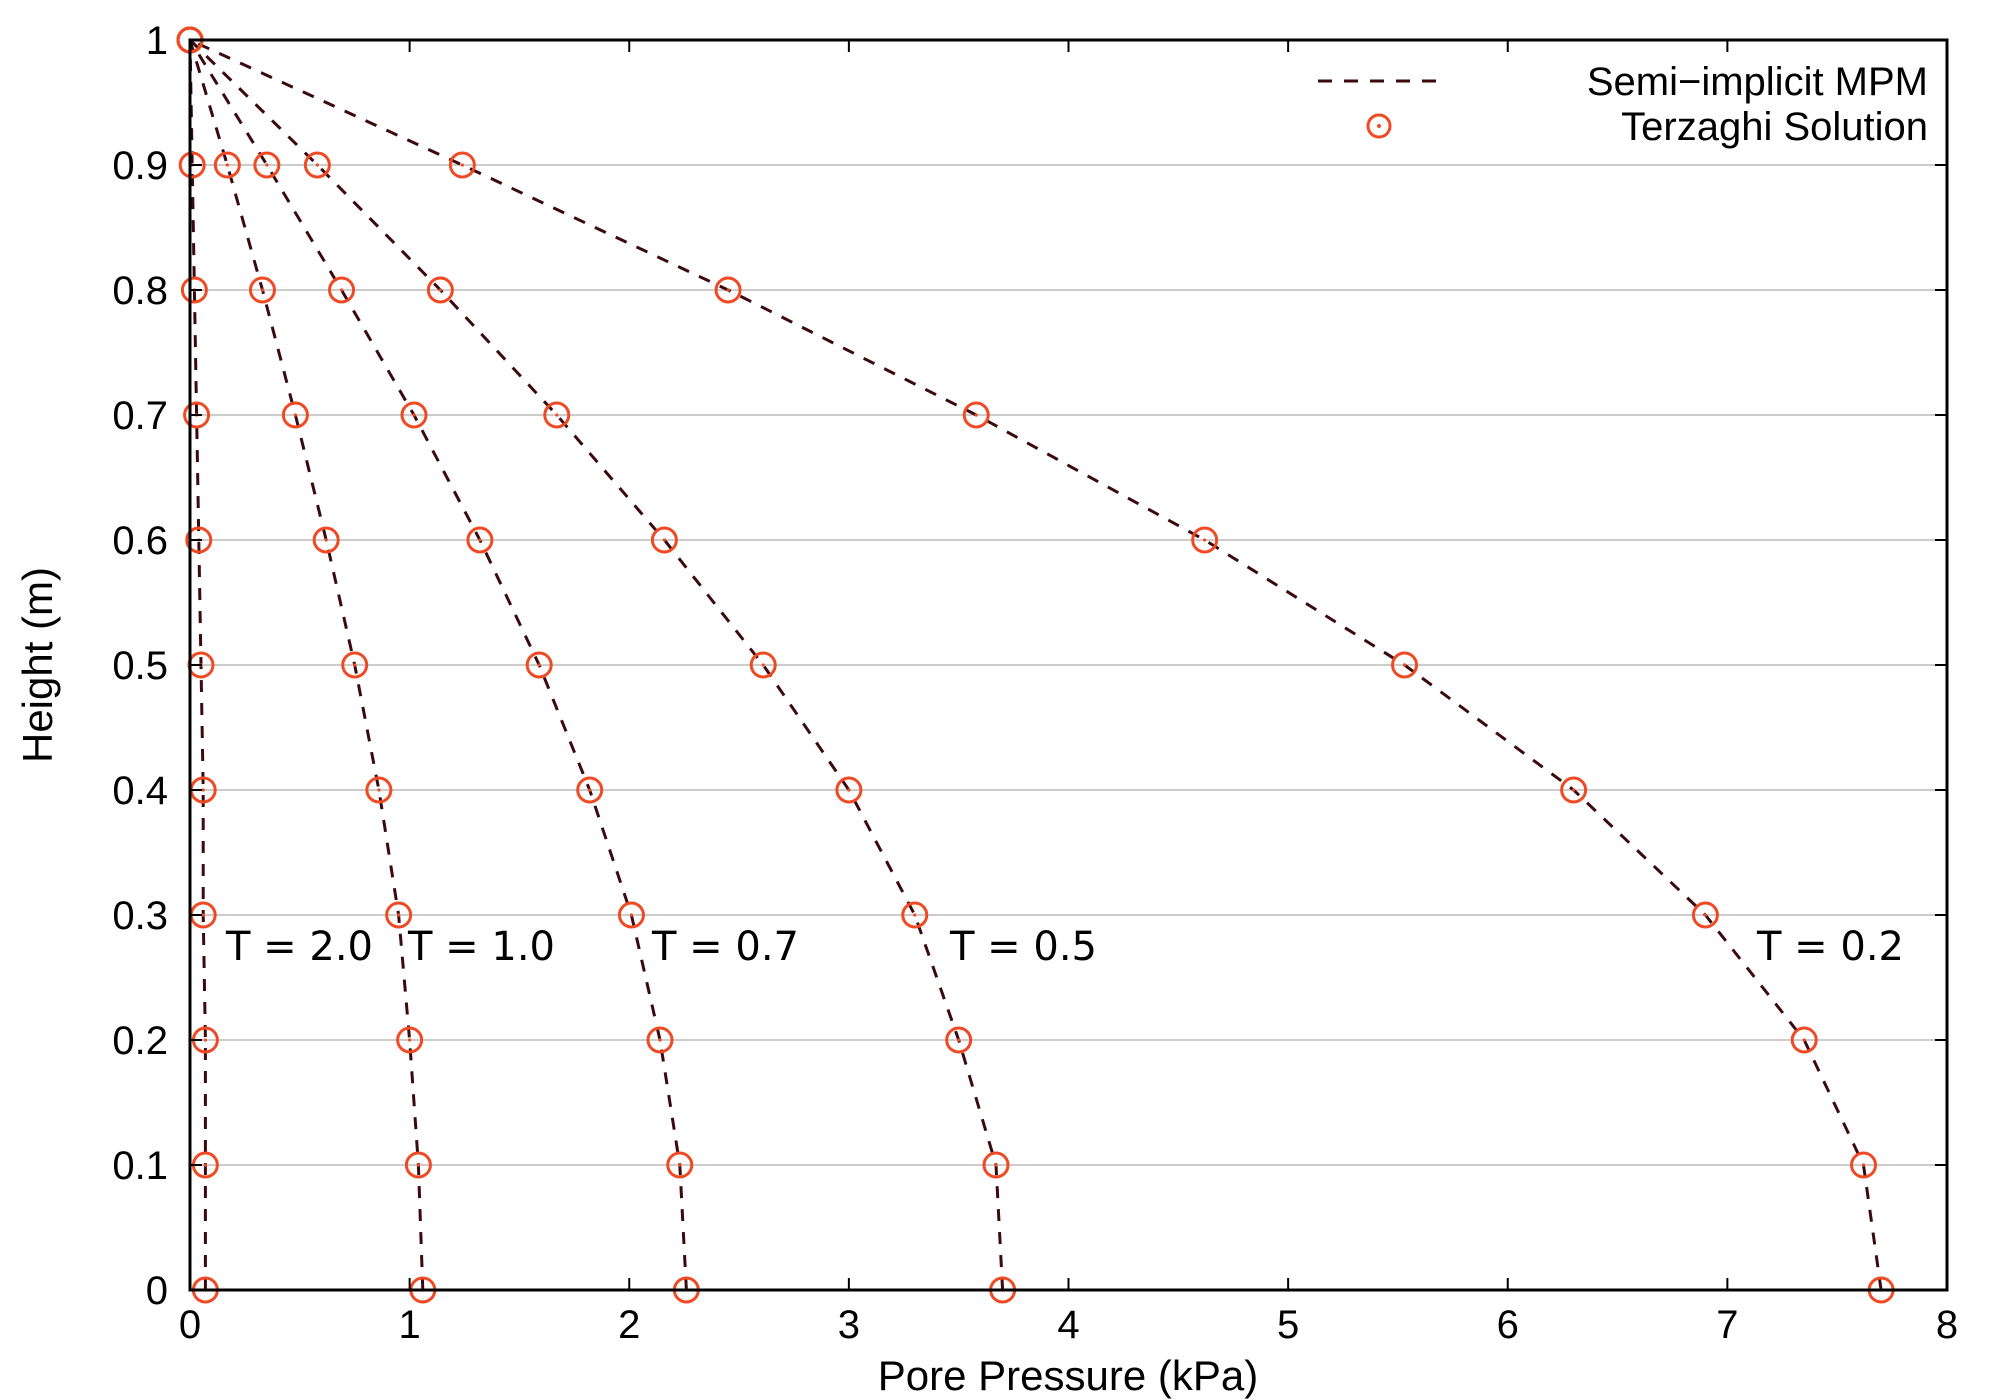 This screenshot has height=1400, width=2000. What do you see at coordinates (140, 666) in the screenshot?
I see `y-tick-label: 0.5` at bounding box center [140, 666].